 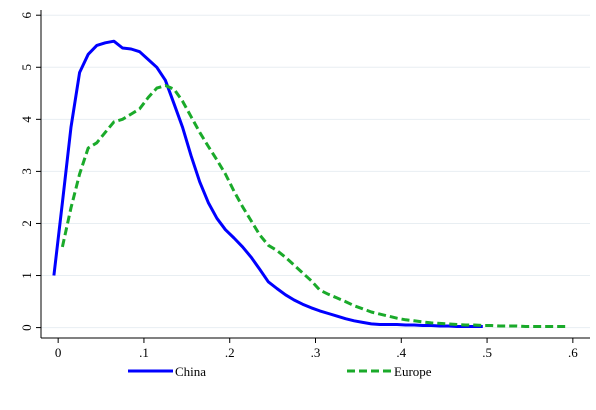 I want to click on y-tick-label: 3, so click(x=26, y=171).